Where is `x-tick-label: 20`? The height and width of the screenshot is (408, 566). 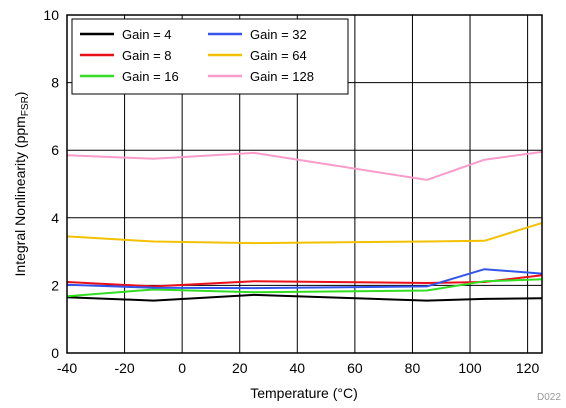 x-tick-label: 20 is located at coordinates (240, 368).